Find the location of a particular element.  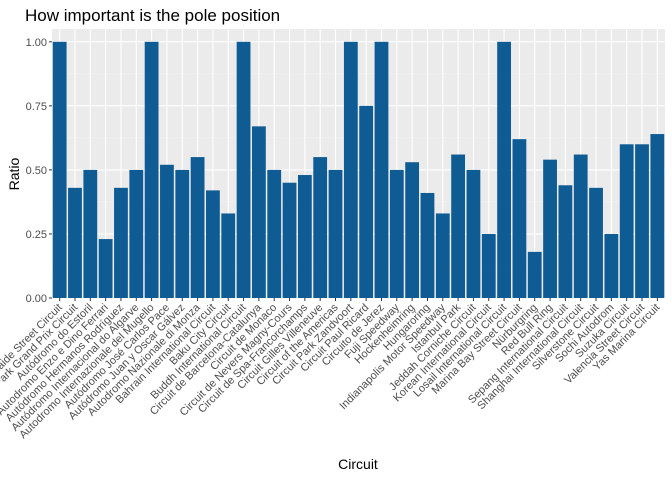

y-axis-title: Ratio is located at coordinates (14, 173).